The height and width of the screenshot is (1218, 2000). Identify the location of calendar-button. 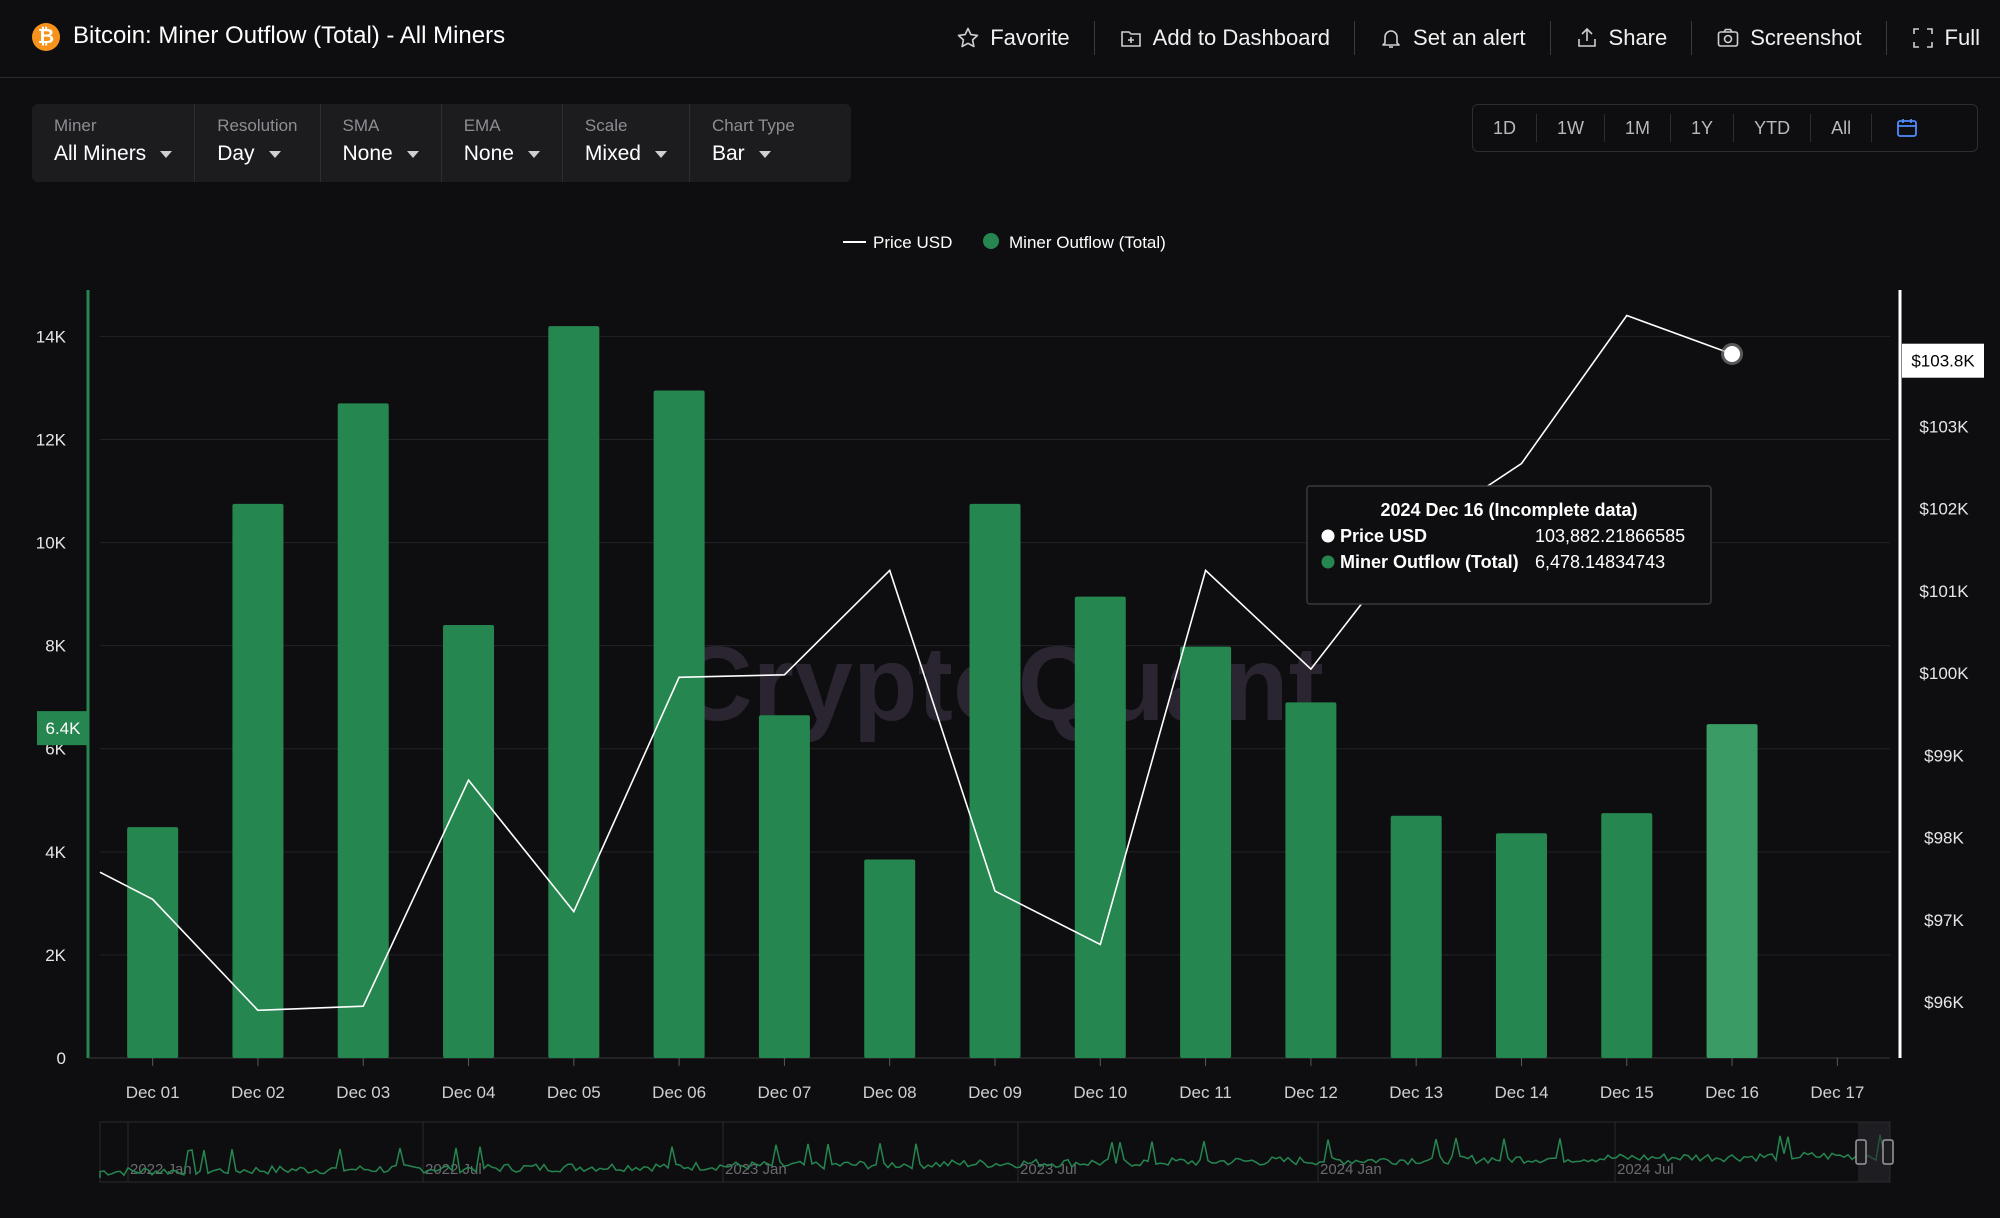
(1905, 128).